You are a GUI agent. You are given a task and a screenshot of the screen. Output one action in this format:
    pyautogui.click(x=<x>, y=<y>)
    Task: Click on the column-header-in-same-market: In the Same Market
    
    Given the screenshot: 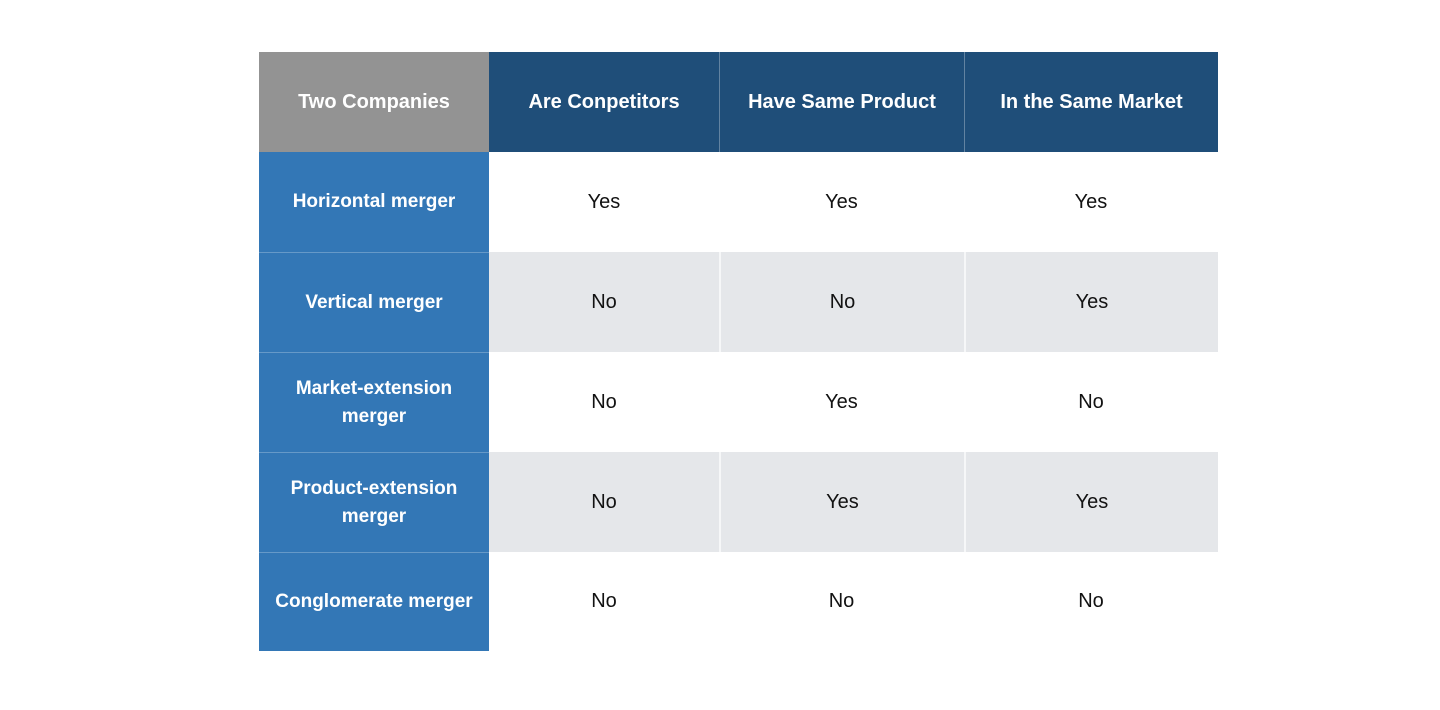 What is the action you would take?
    pyautogui.click(x=1091, y=102)
    